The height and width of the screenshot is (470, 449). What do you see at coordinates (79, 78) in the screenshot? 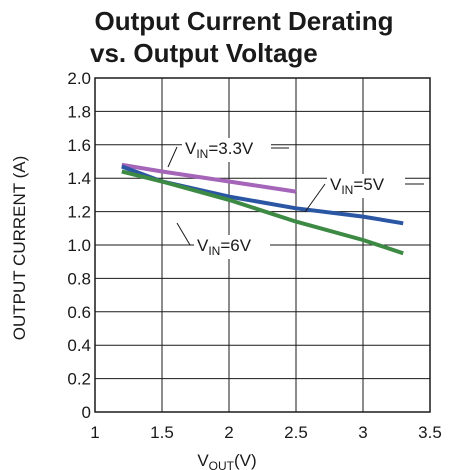
I see `y-tick-label: 2.0` at bounding box center [79, 78].